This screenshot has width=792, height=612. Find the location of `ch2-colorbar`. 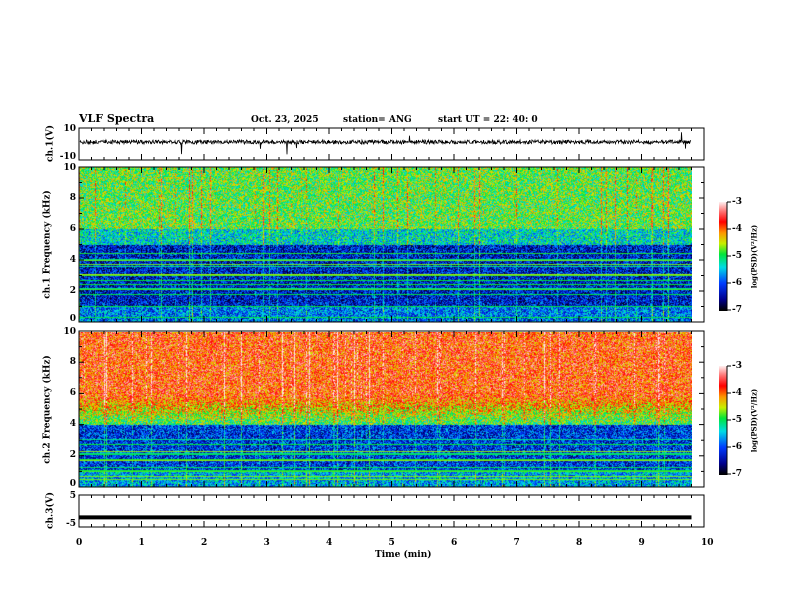

ch2-colorbar is located at coordinates (723, 420).